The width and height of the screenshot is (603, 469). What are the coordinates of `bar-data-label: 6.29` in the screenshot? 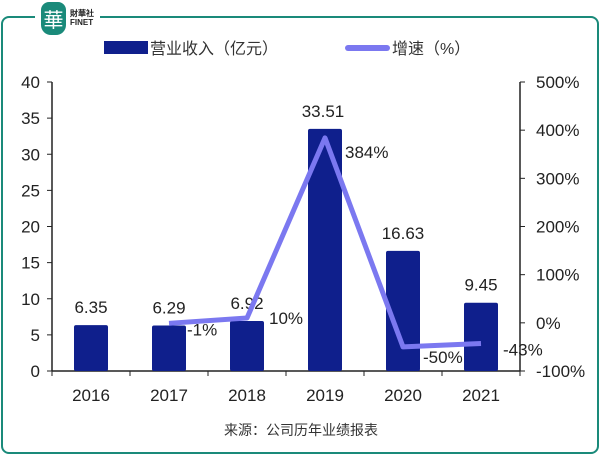 It's located at (168, 308).